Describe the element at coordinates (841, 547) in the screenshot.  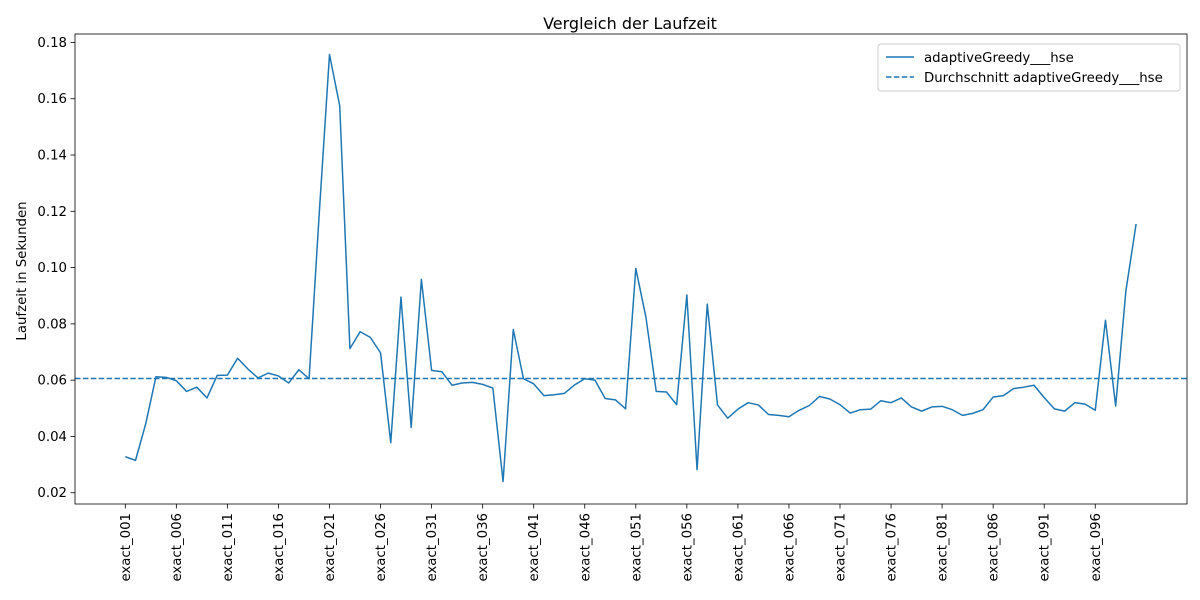
I see `x-tick-label: exact_071` at that location.